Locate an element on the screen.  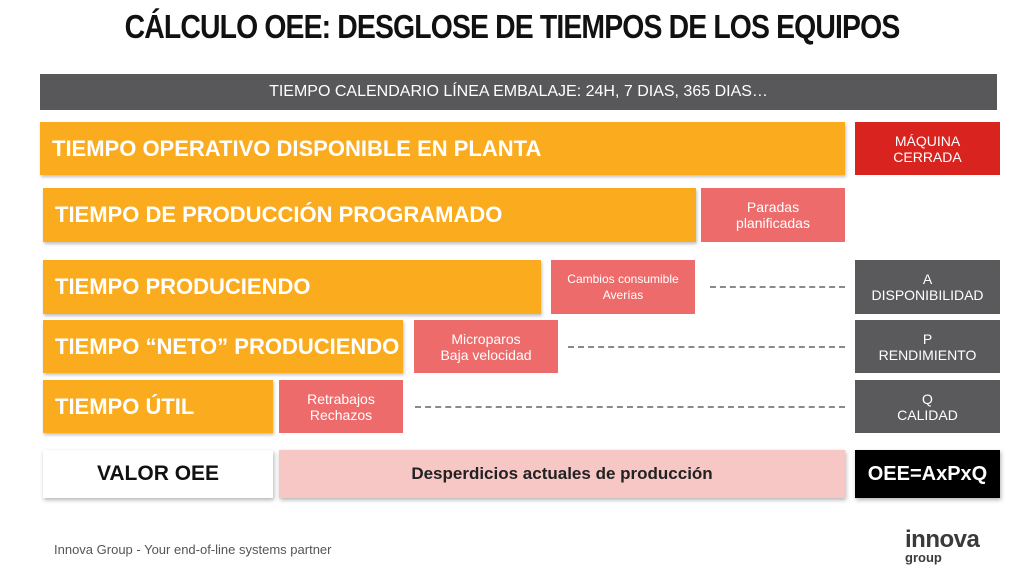
box-line: Rechazos is located at coordinates (341, 414).